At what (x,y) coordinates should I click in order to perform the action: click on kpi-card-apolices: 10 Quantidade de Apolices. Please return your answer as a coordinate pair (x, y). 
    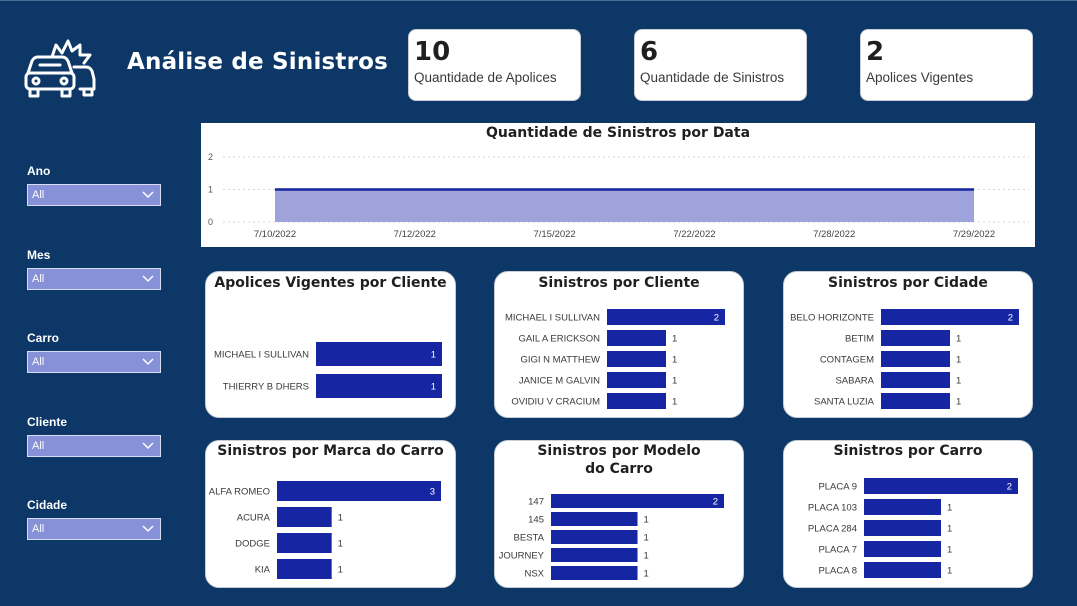
    Looking at the image, I should click on (494, 65).